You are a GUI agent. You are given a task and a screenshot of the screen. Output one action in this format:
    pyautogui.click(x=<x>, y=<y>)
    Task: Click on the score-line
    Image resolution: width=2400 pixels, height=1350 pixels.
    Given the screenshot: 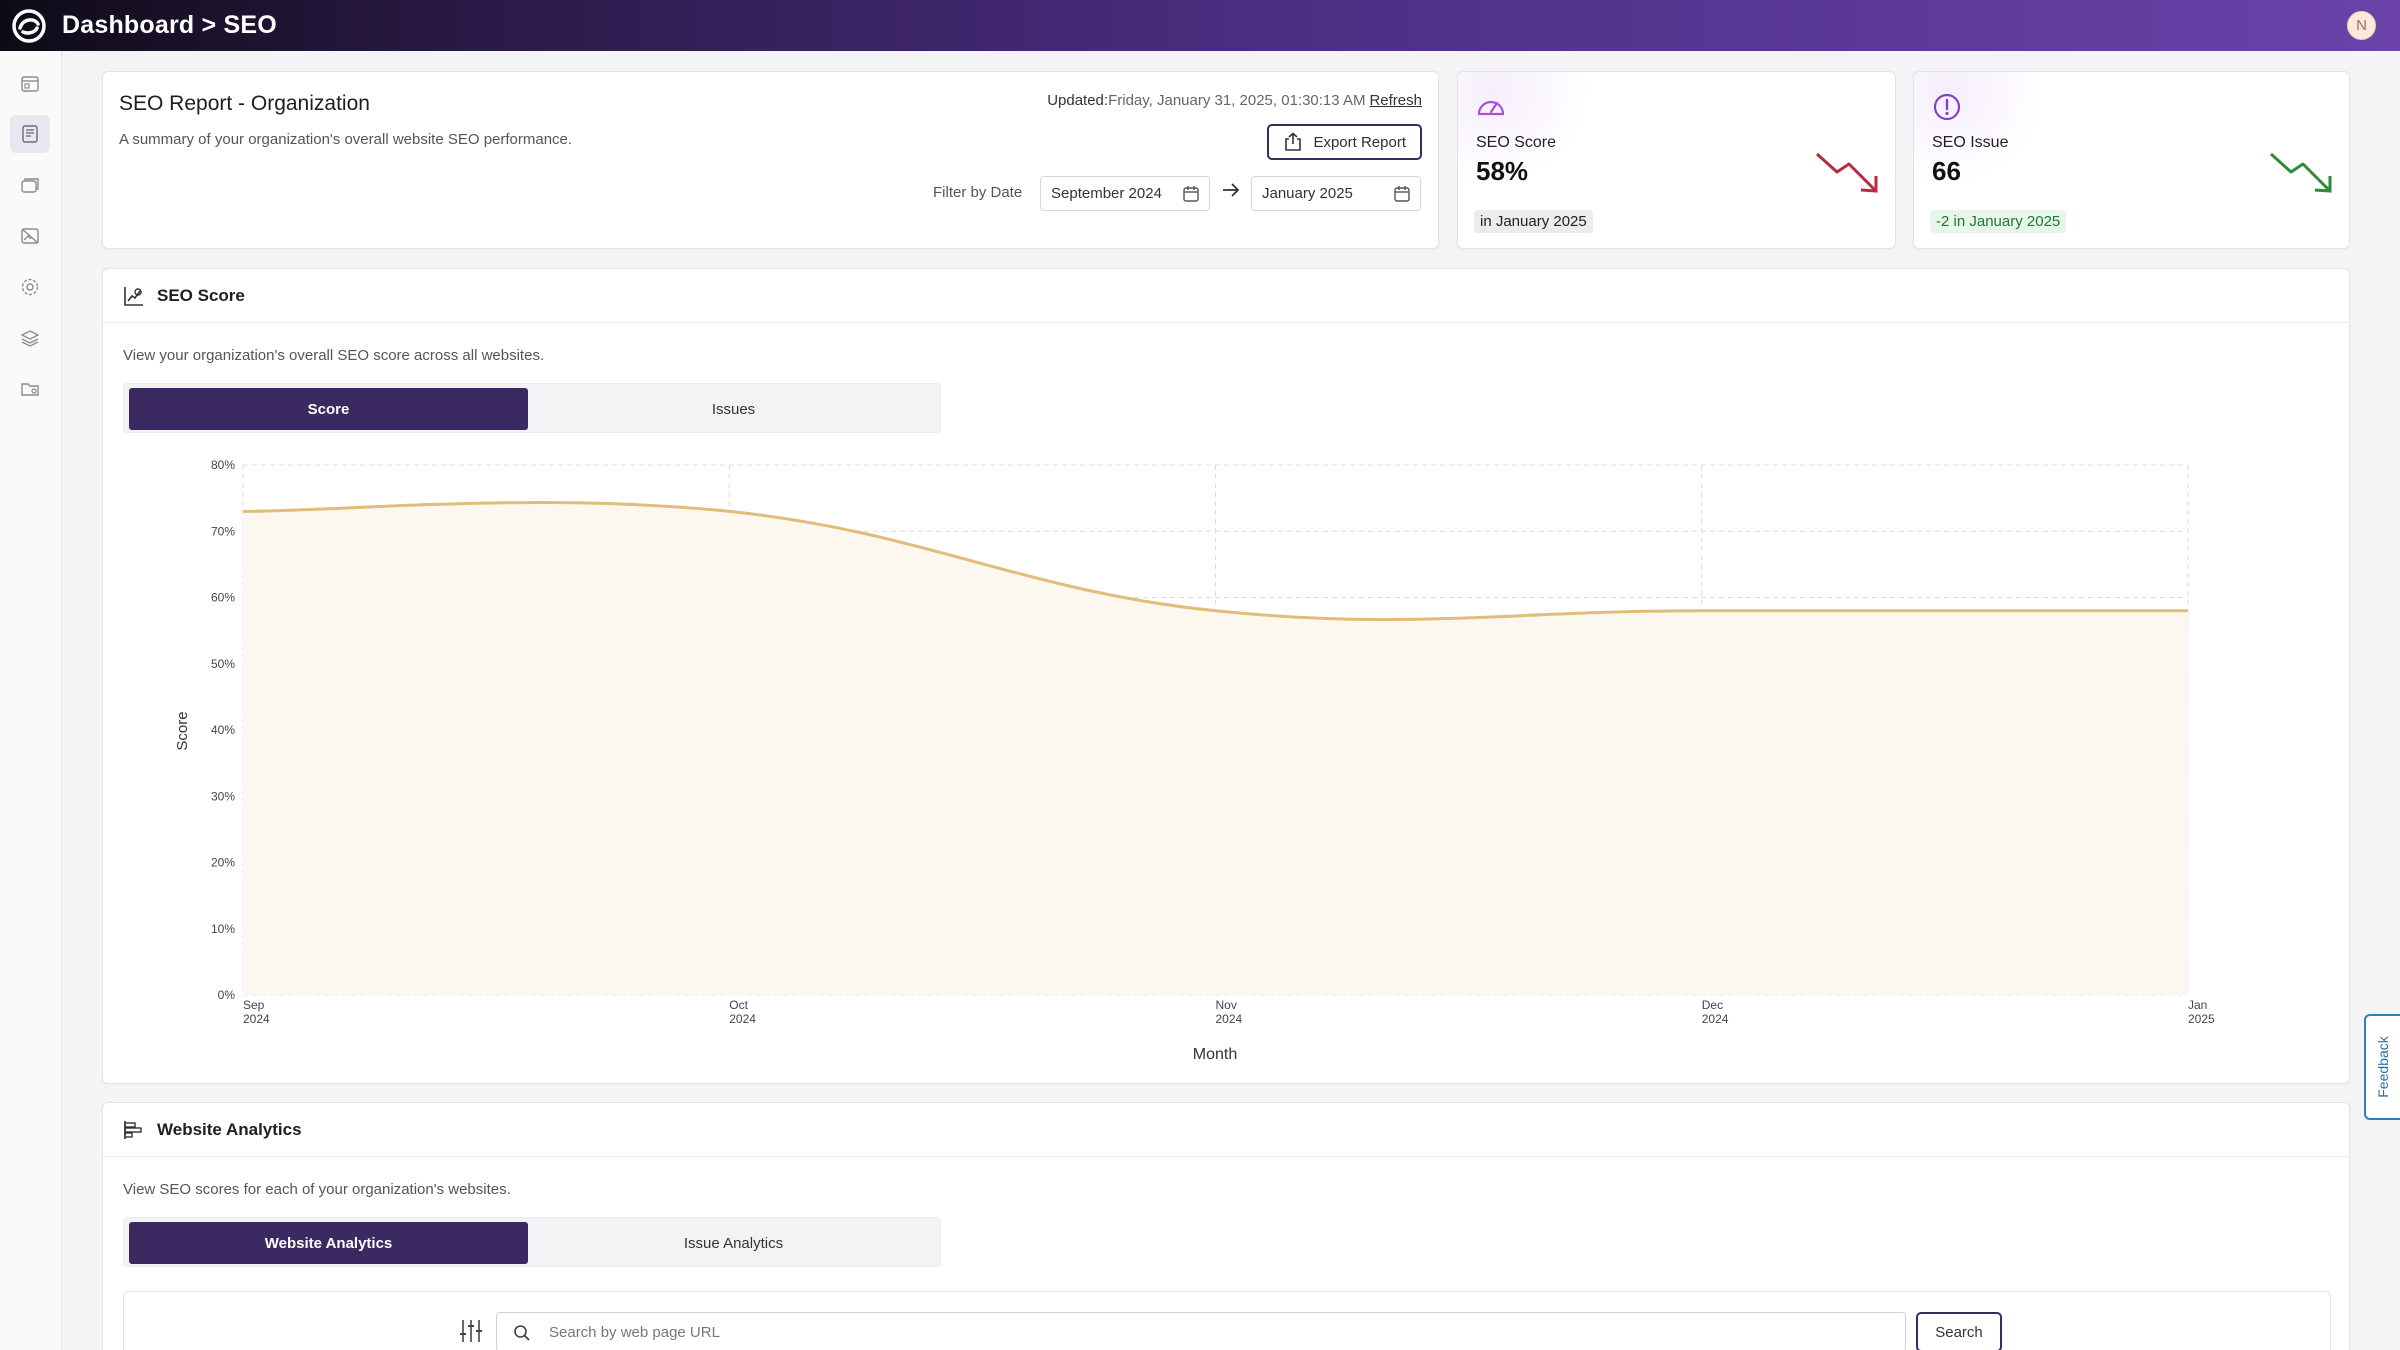 What is the action you would take?
    pyautogui.click(x=1215, y=561)
    